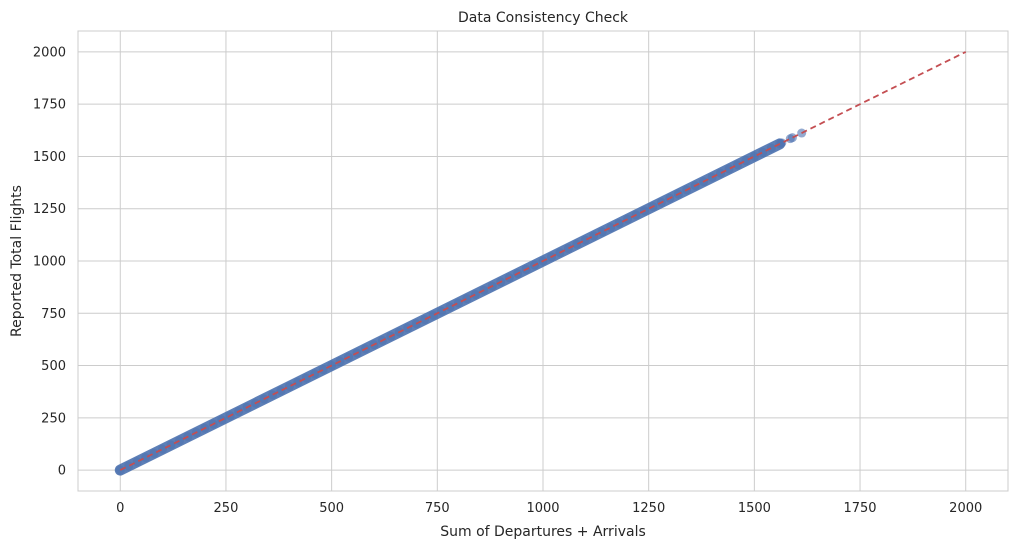 The image size is (1017, 550). What do you see at coordinates (542, 508) in the screenshot?
I see `x-tick-label: 1000` at bounding box center [542, 508].